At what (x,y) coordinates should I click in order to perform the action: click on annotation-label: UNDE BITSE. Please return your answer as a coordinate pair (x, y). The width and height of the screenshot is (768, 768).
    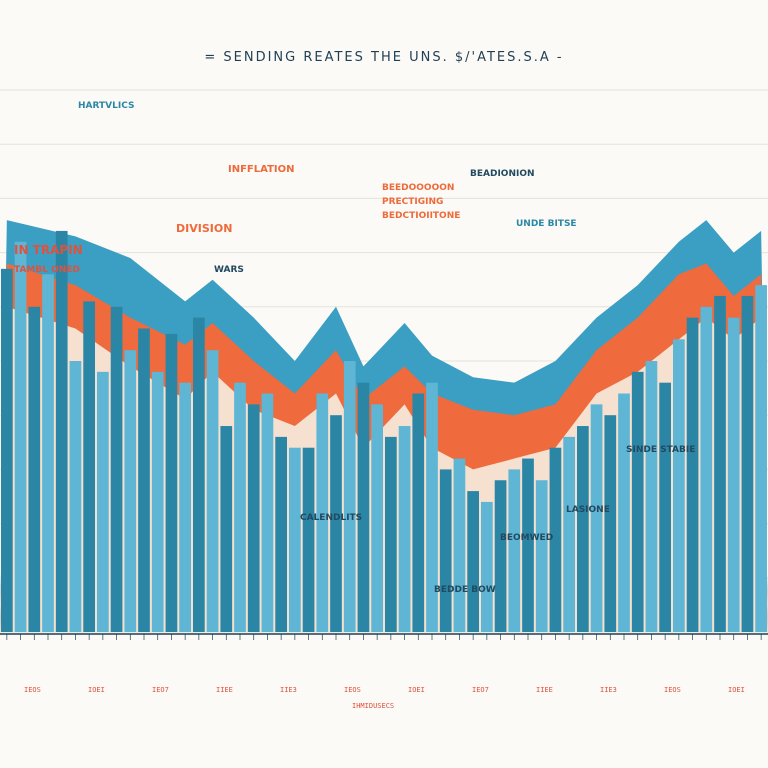
    Looking at the image, I should click on (546, 224).